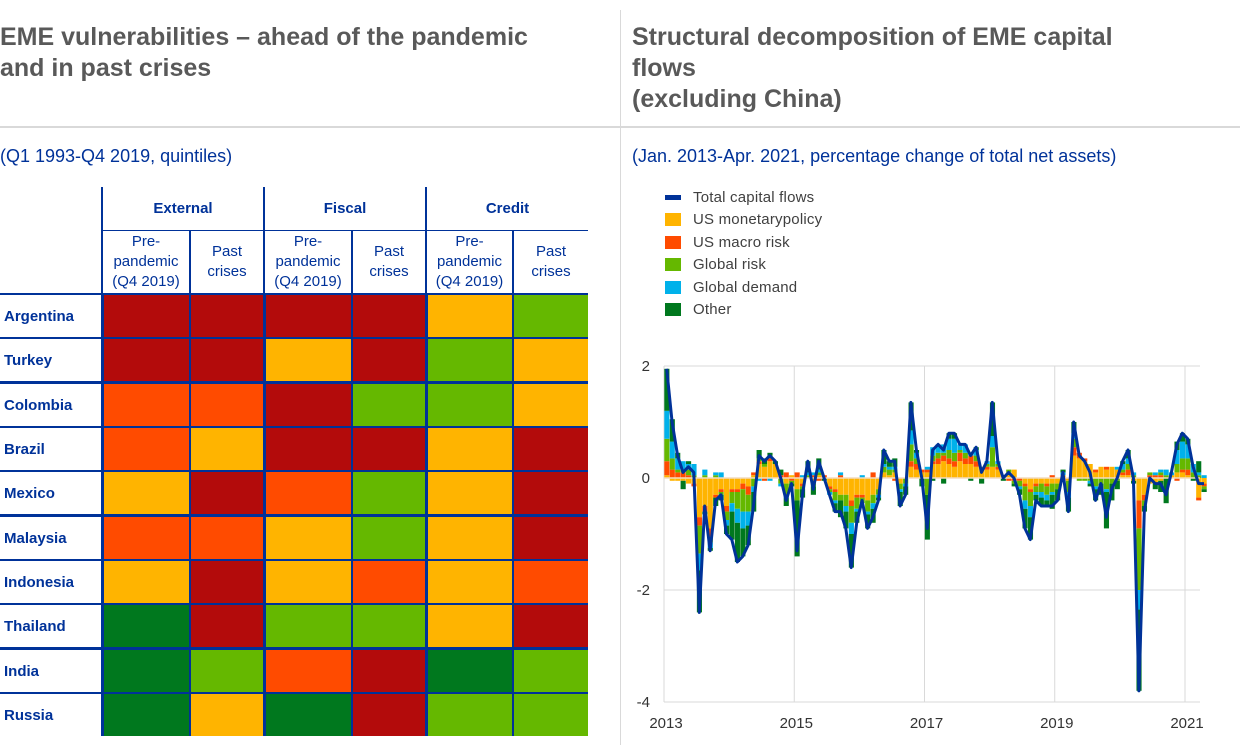 The image size is (1240, 755). Describe the element at coordinates (1186, 723) in the screenshot. I see `x-tick-label: 2021` at that location.